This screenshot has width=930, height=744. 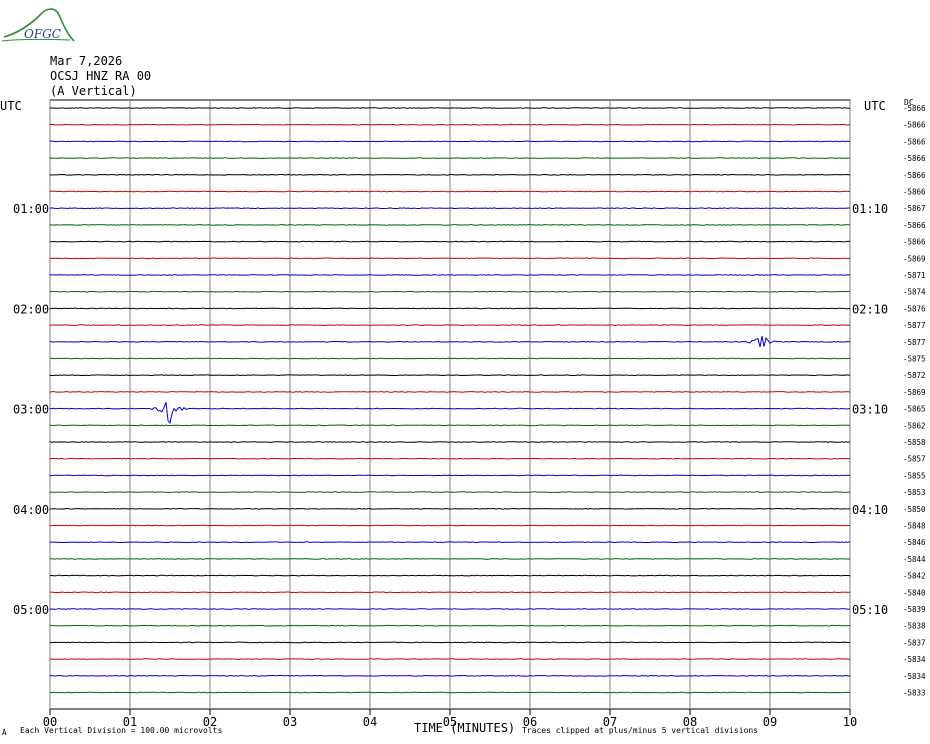 I want to click on right-hour-label: 04:10, so click(x=870, y=510).